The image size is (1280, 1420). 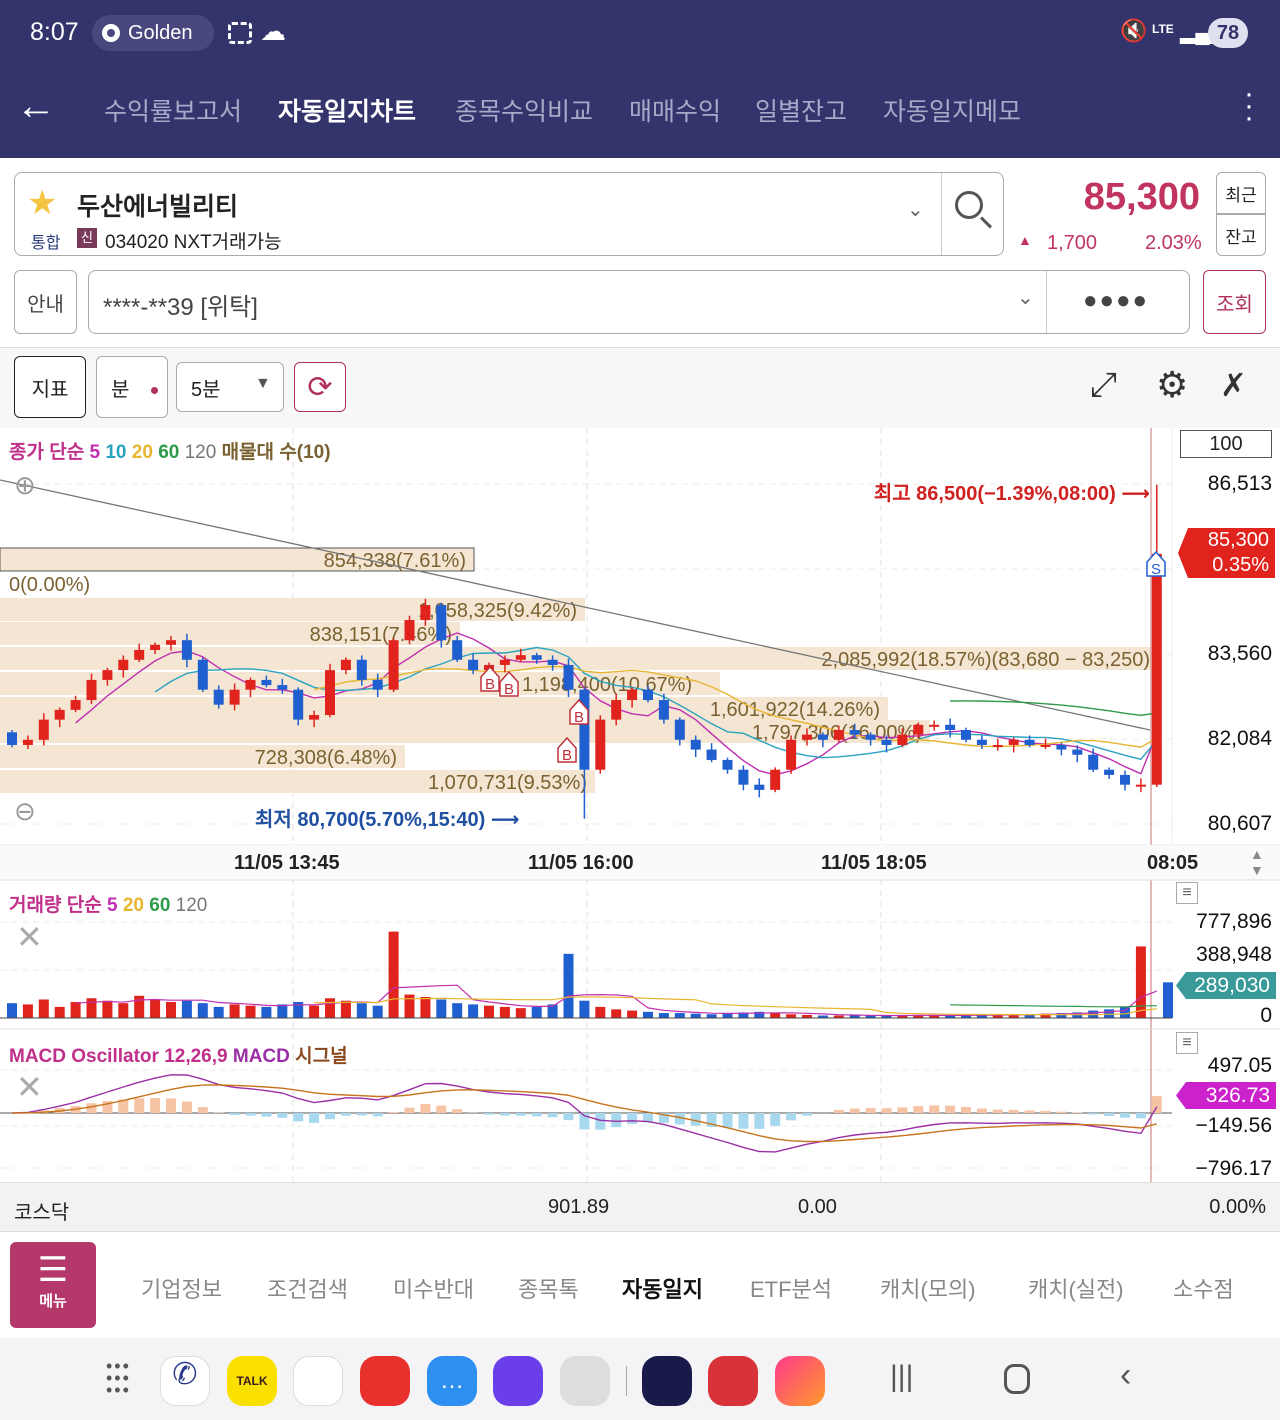 I want to click on credit-badge: 신, so click(x=87, y=238).